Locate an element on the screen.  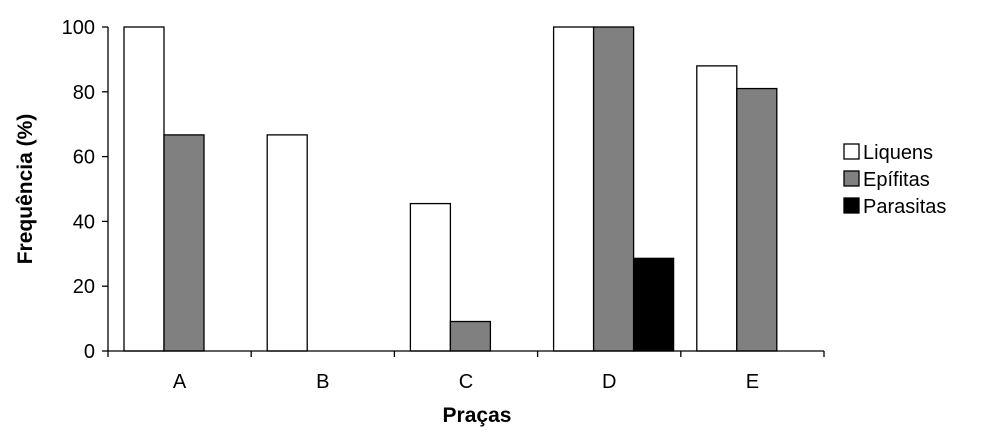
legend-swatch-liquens is located at coordinates (851, 151).